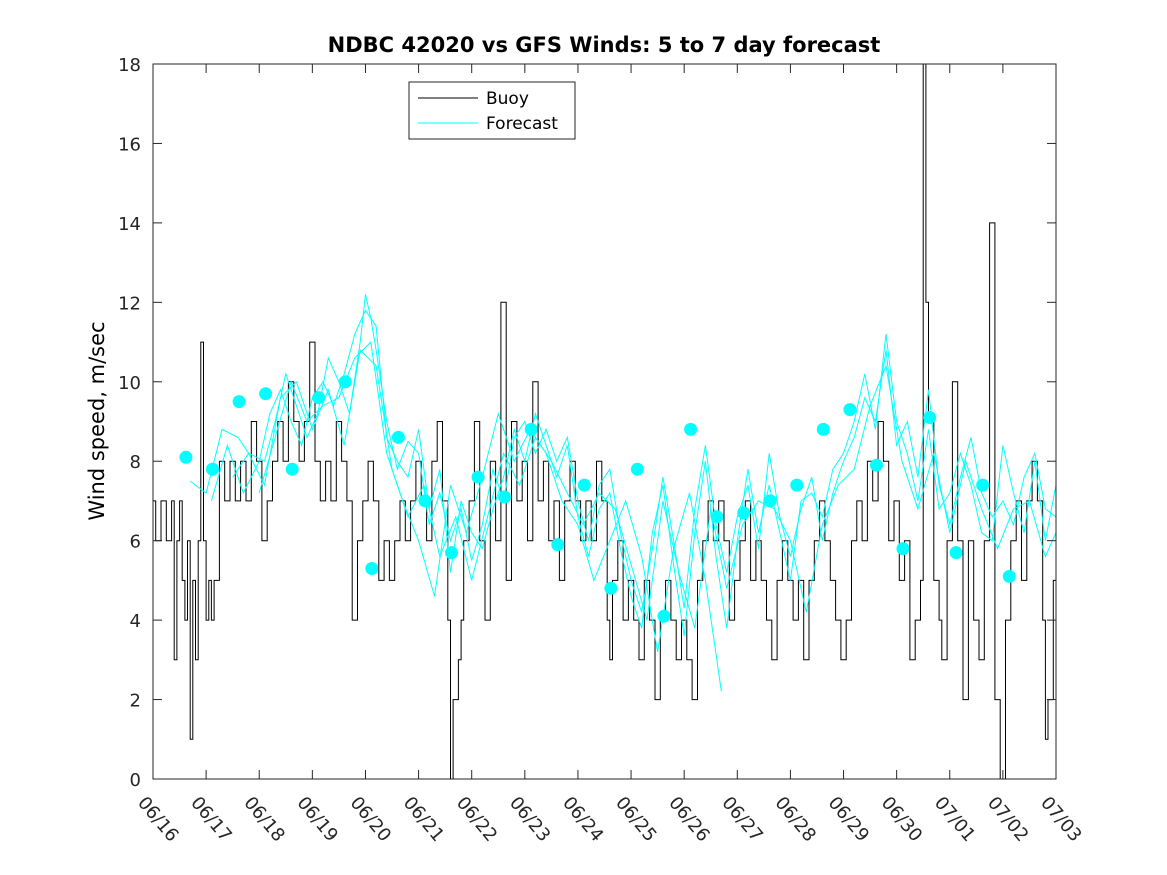 The height and width of the screenshot is (875, 1167). What do you see at coordinates (210, 819) in the screenshot?
I see `x-tick-label-1: 06/17` at bounding box center [210, 819].